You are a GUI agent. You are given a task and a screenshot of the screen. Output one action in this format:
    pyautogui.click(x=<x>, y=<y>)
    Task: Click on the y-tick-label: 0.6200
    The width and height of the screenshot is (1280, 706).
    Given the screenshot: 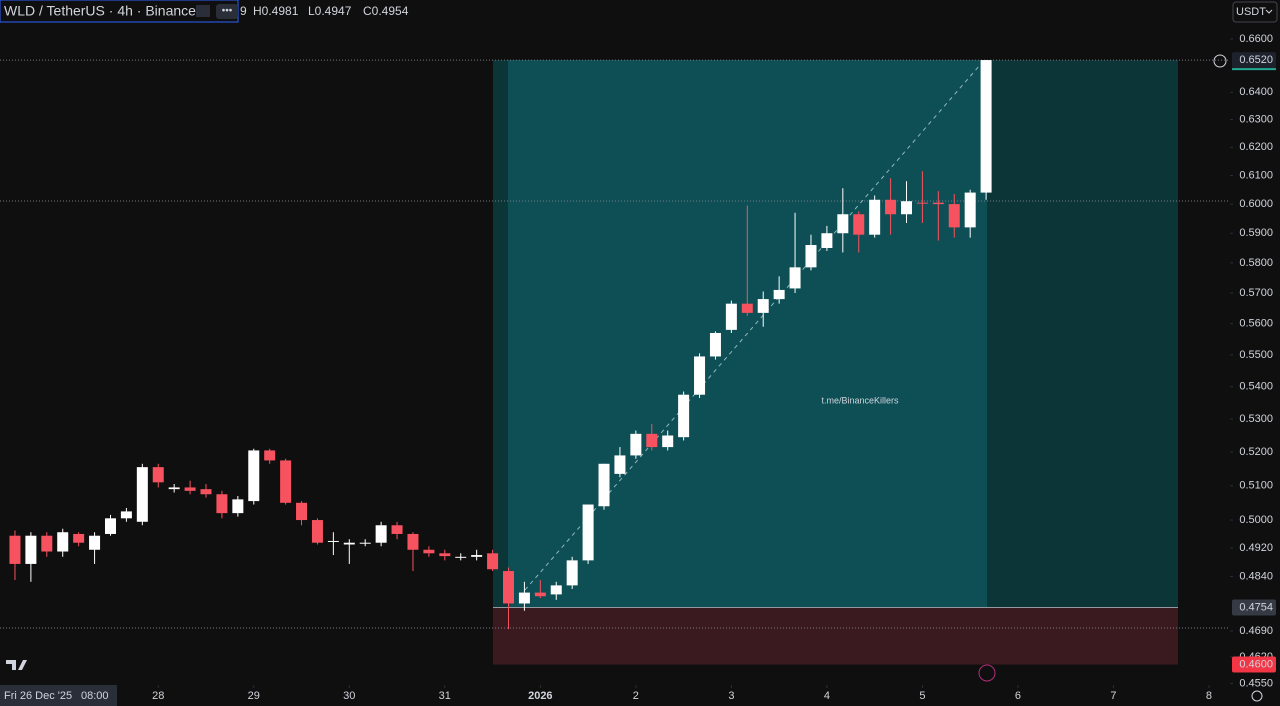 What is the action you would take?
    pyautogui.click(x=1256, y=147)
    